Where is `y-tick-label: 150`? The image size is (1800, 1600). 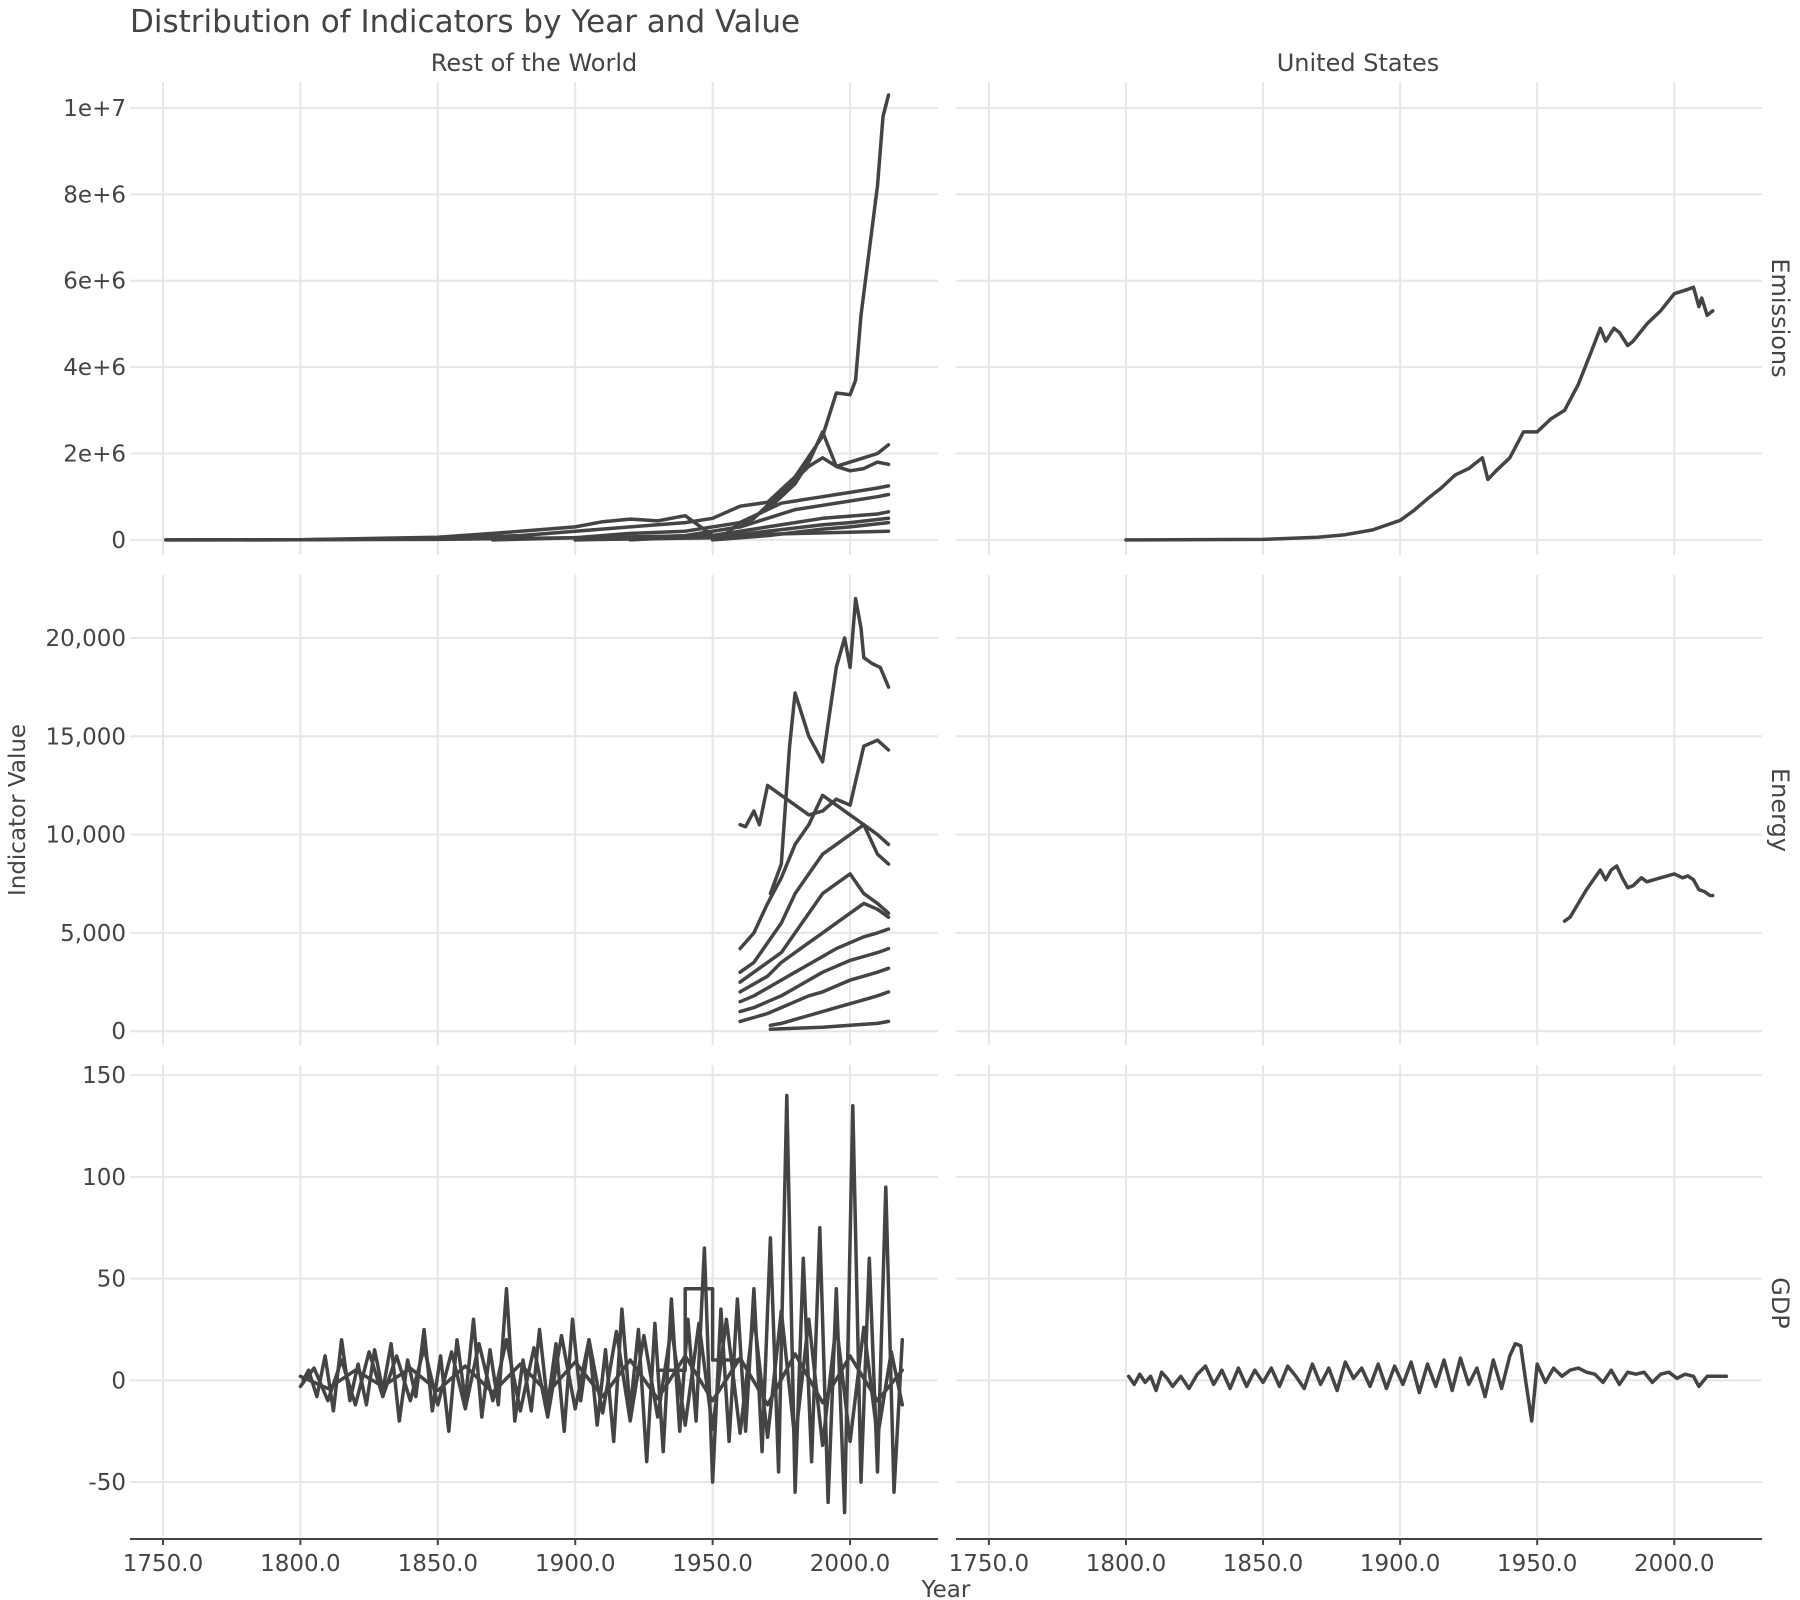
y-tick-label: 150 is located at coordinates (104, 1076).